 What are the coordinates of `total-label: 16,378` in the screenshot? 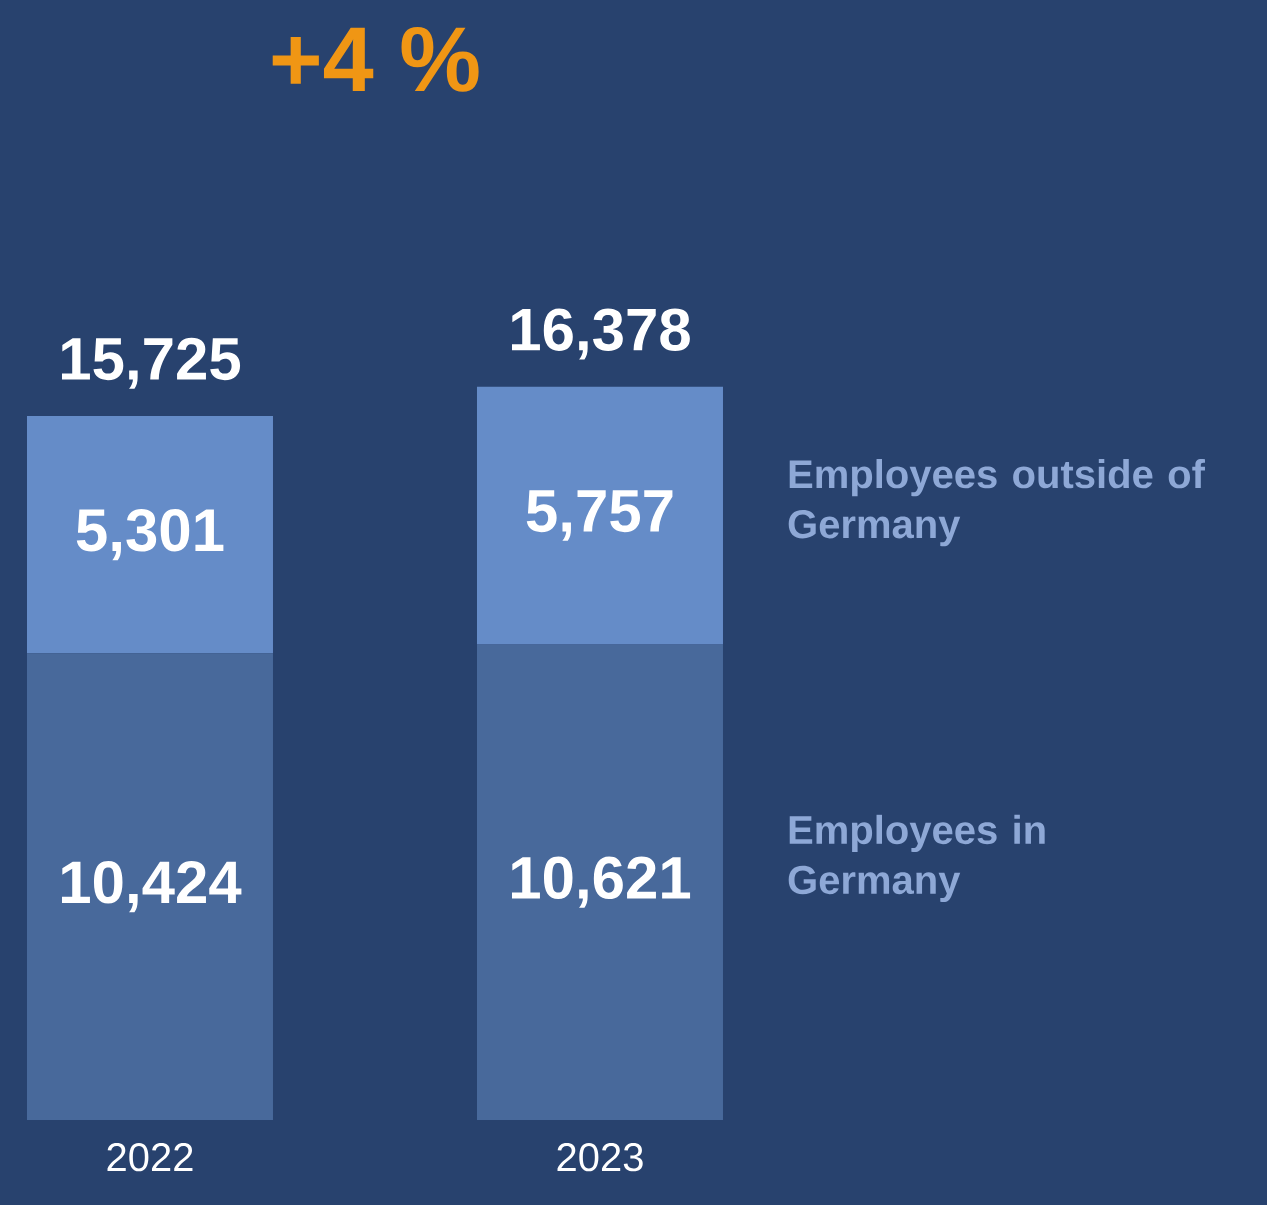 It's located at (601, 334).